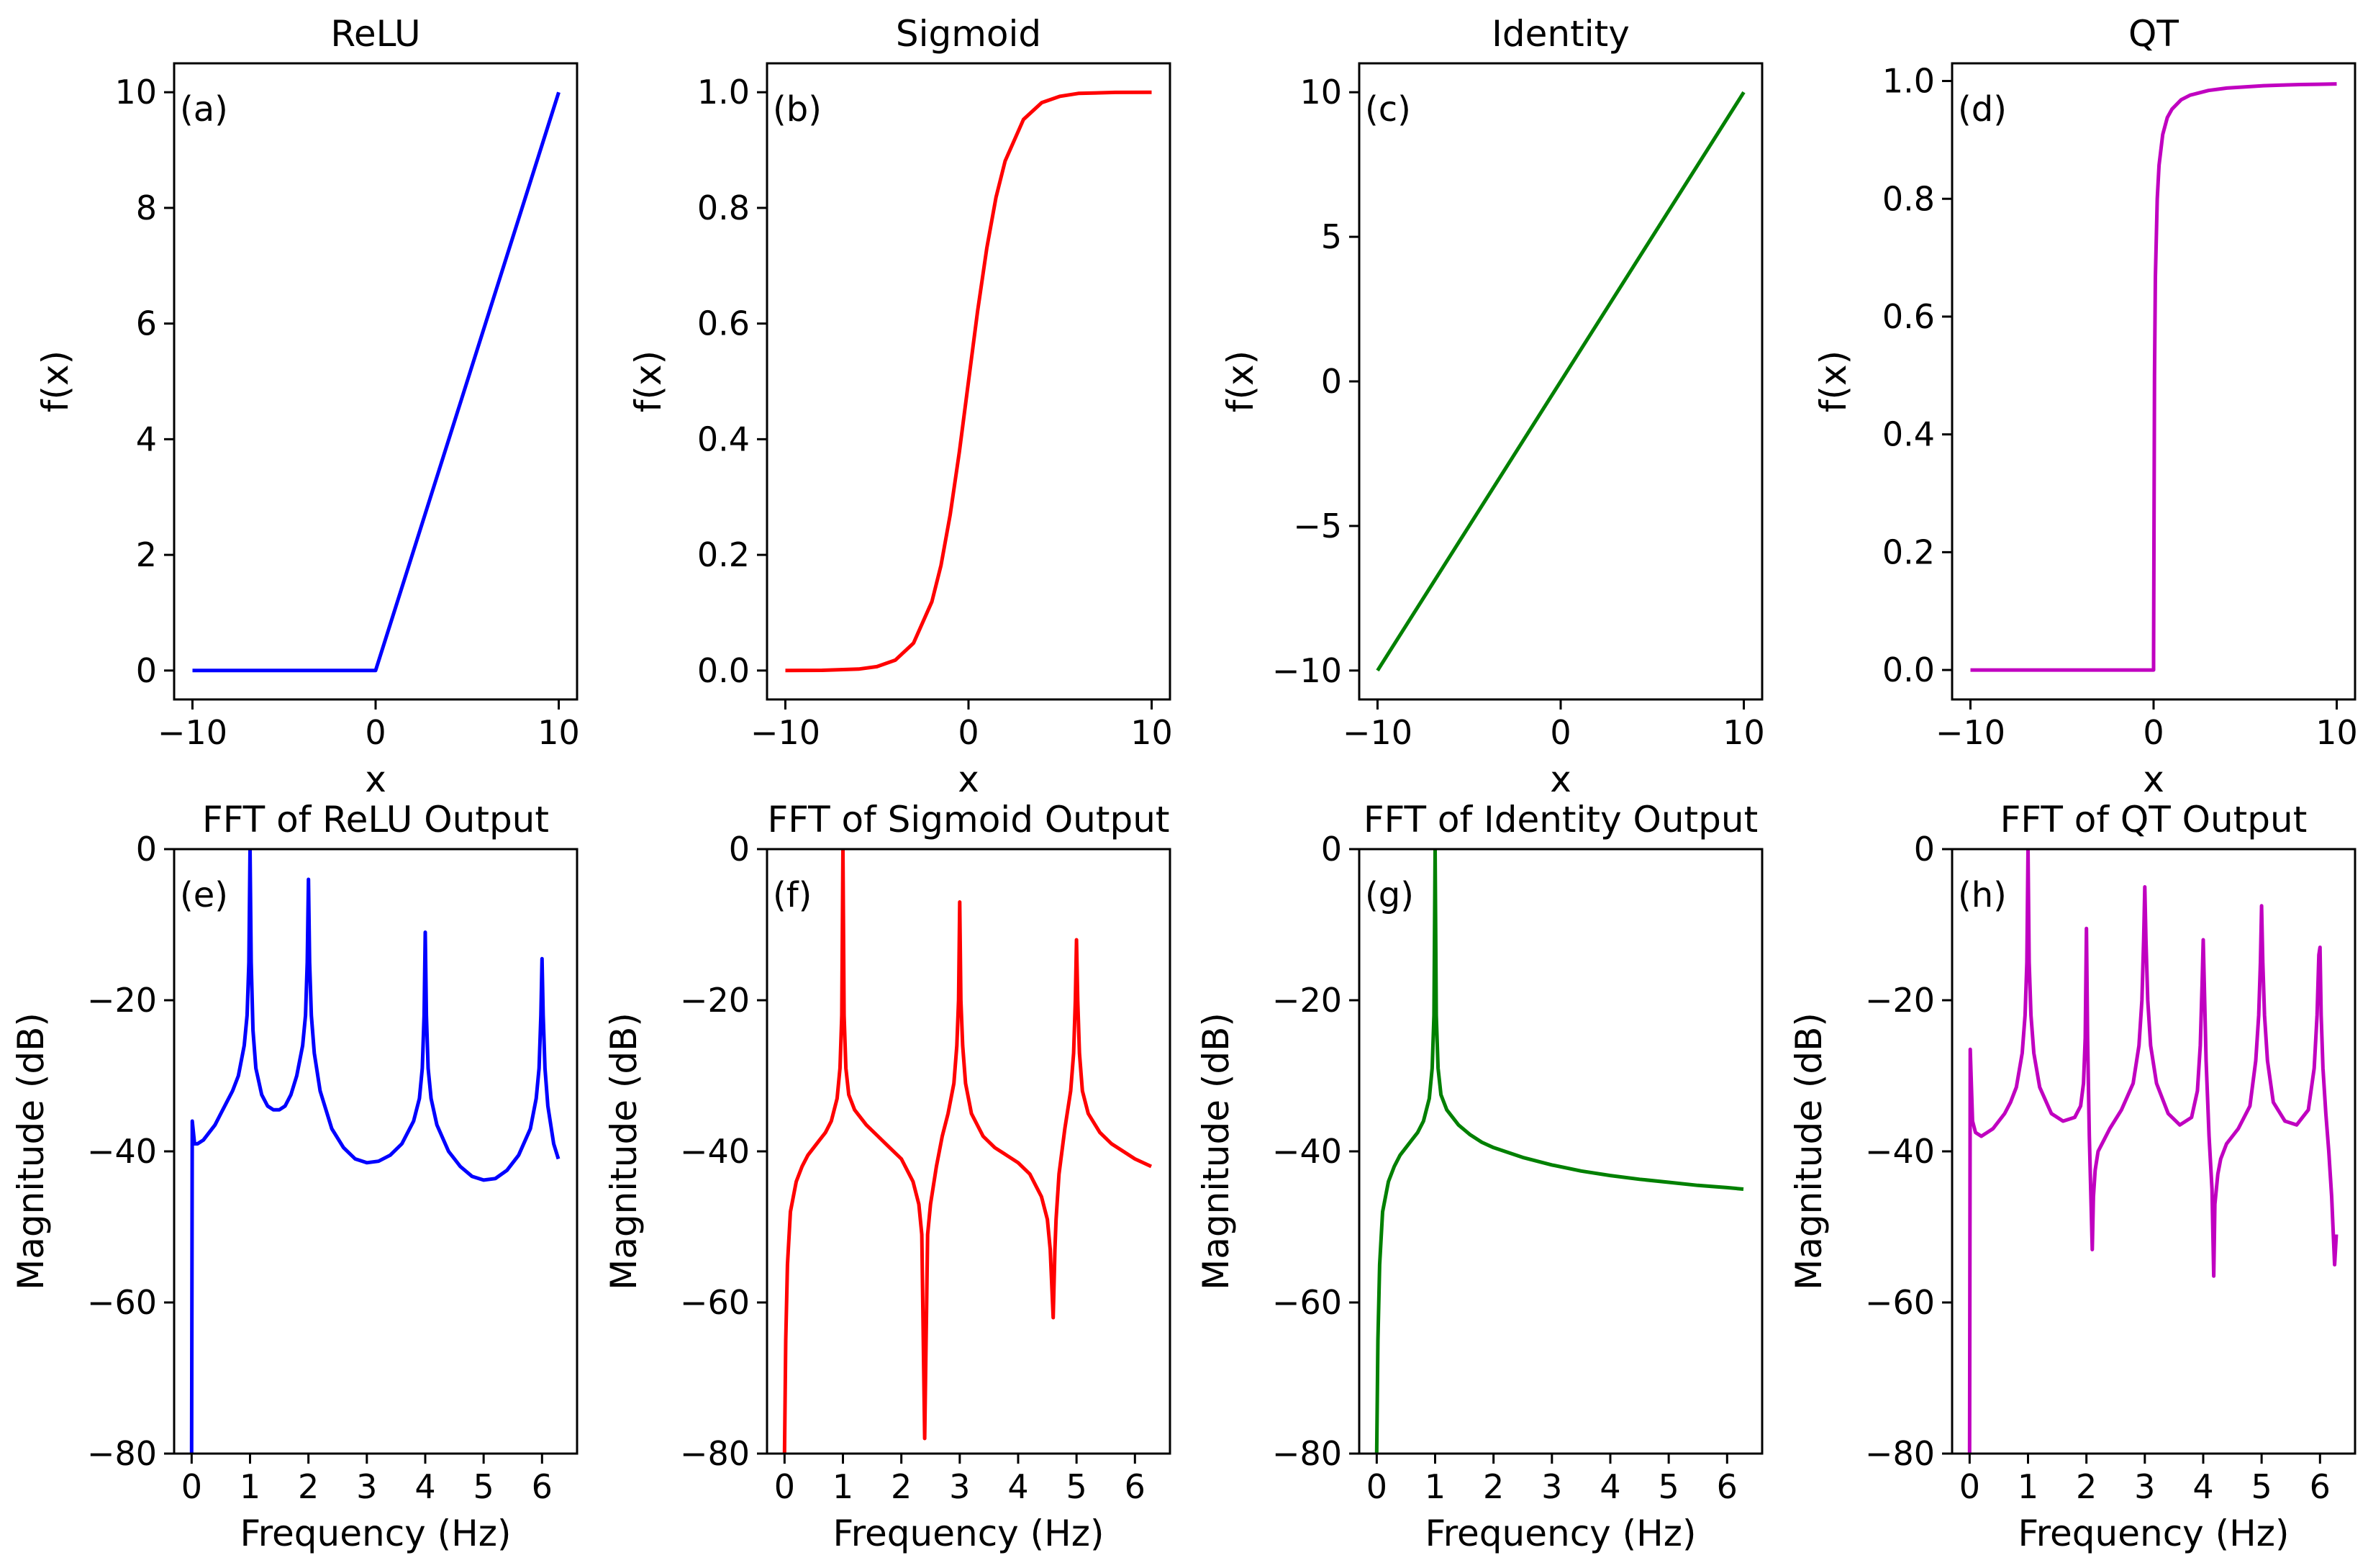 This screenshot has width=2368, height=1568. What do you see at coordinates (1561, 820) in the screenshot?
I see `chart-title: FFT of Identity Output` at bounding box center [1561, 820].